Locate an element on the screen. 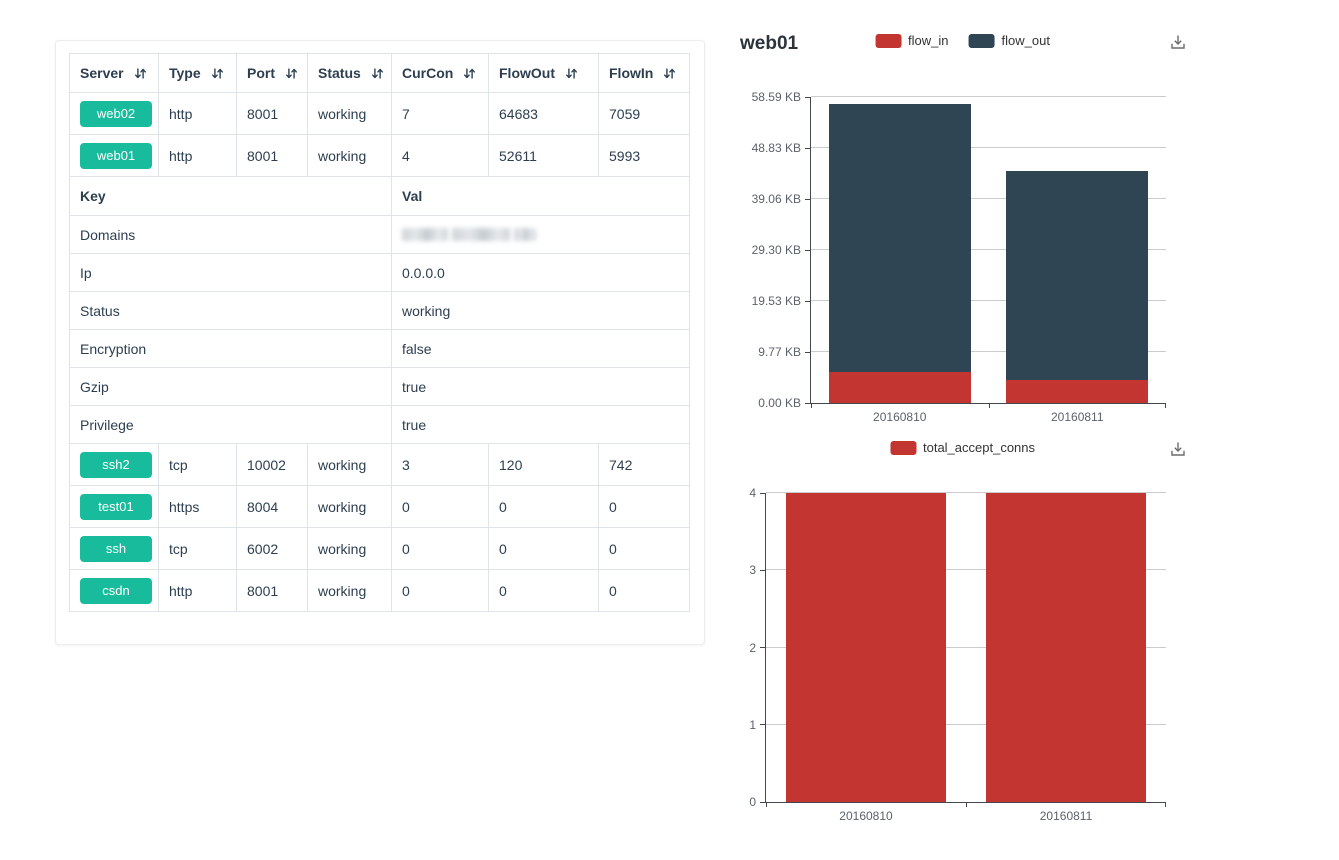 Image resolution: width=1339 pixels, height=860 pixels. column-header-curcon: CurCon is located at coordinates (440, 73).